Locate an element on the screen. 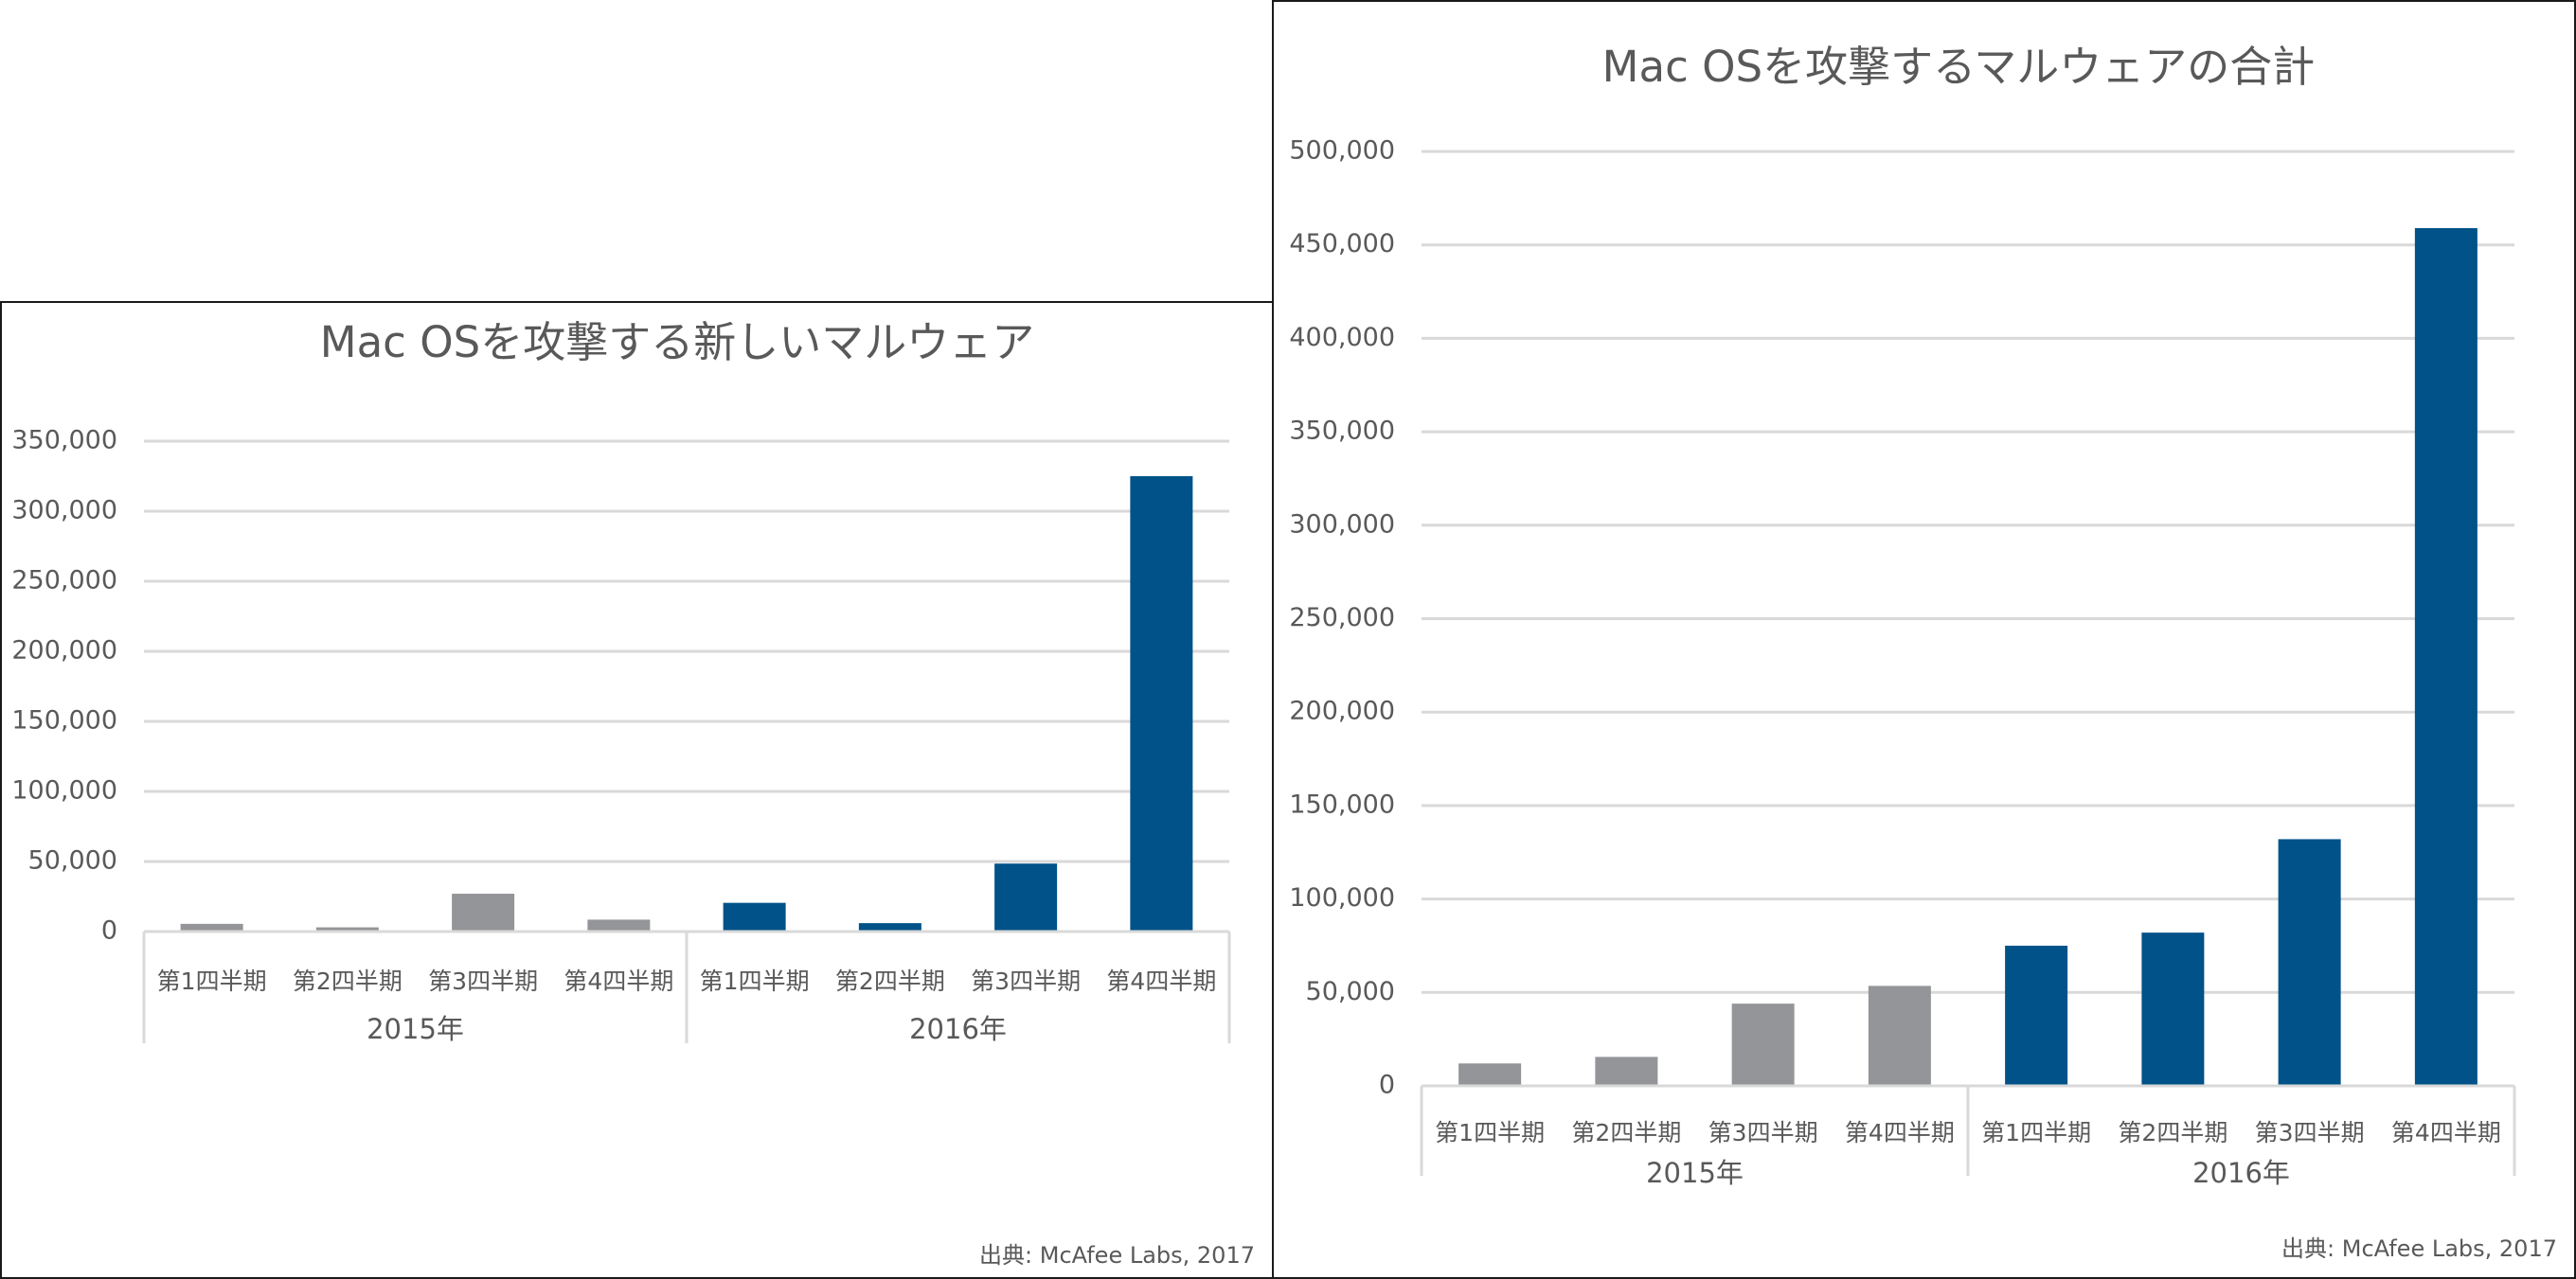 Image resolution: width=2576 pixels, height=1279 pixels. chart-title: Mac OSを攻撃する新しいマルウェア is located at coordinates (677, 342).